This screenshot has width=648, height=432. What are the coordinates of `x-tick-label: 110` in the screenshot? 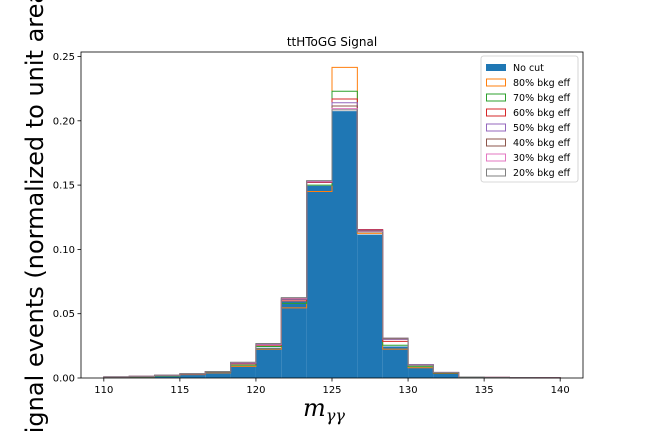 It's located at (103, 390).